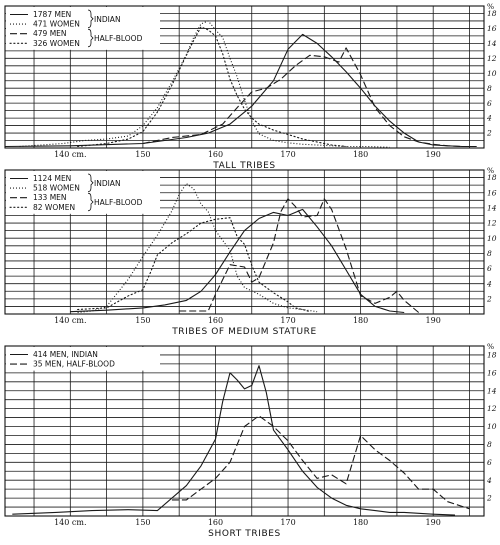 This screenshot has width=500, height=545. I want to click on legend-entry: 35 MEN, HALF-BLOOD, so click(74, 364).